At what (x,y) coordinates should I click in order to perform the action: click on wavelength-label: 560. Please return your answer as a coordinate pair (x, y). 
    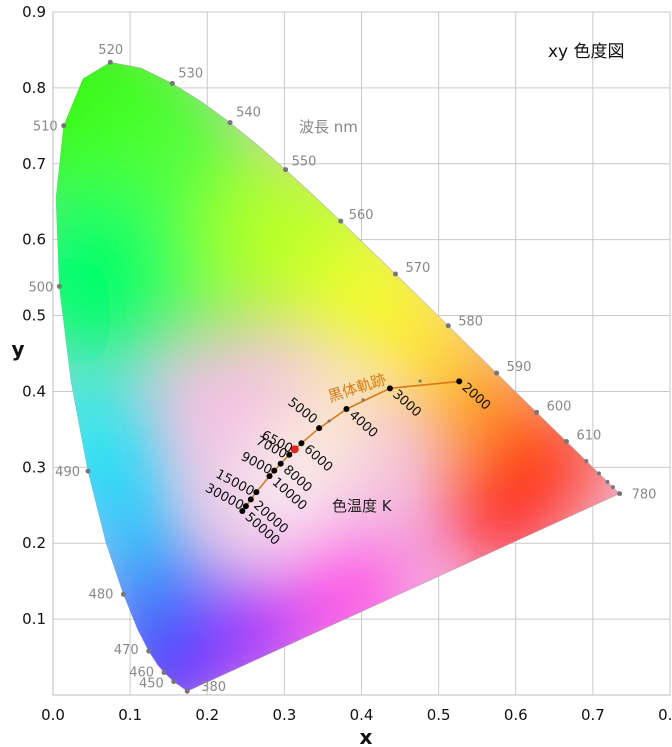
    Looking at the image, I should click on (361, 215).